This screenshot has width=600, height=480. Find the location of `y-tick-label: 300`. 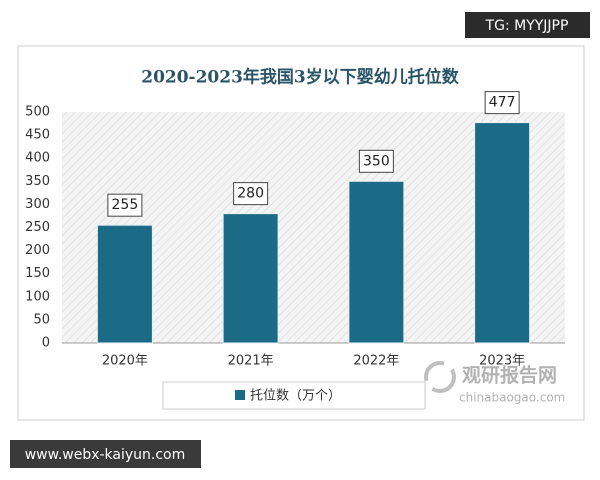

y-tick-label: 300 is located at coordinates (37, 204).